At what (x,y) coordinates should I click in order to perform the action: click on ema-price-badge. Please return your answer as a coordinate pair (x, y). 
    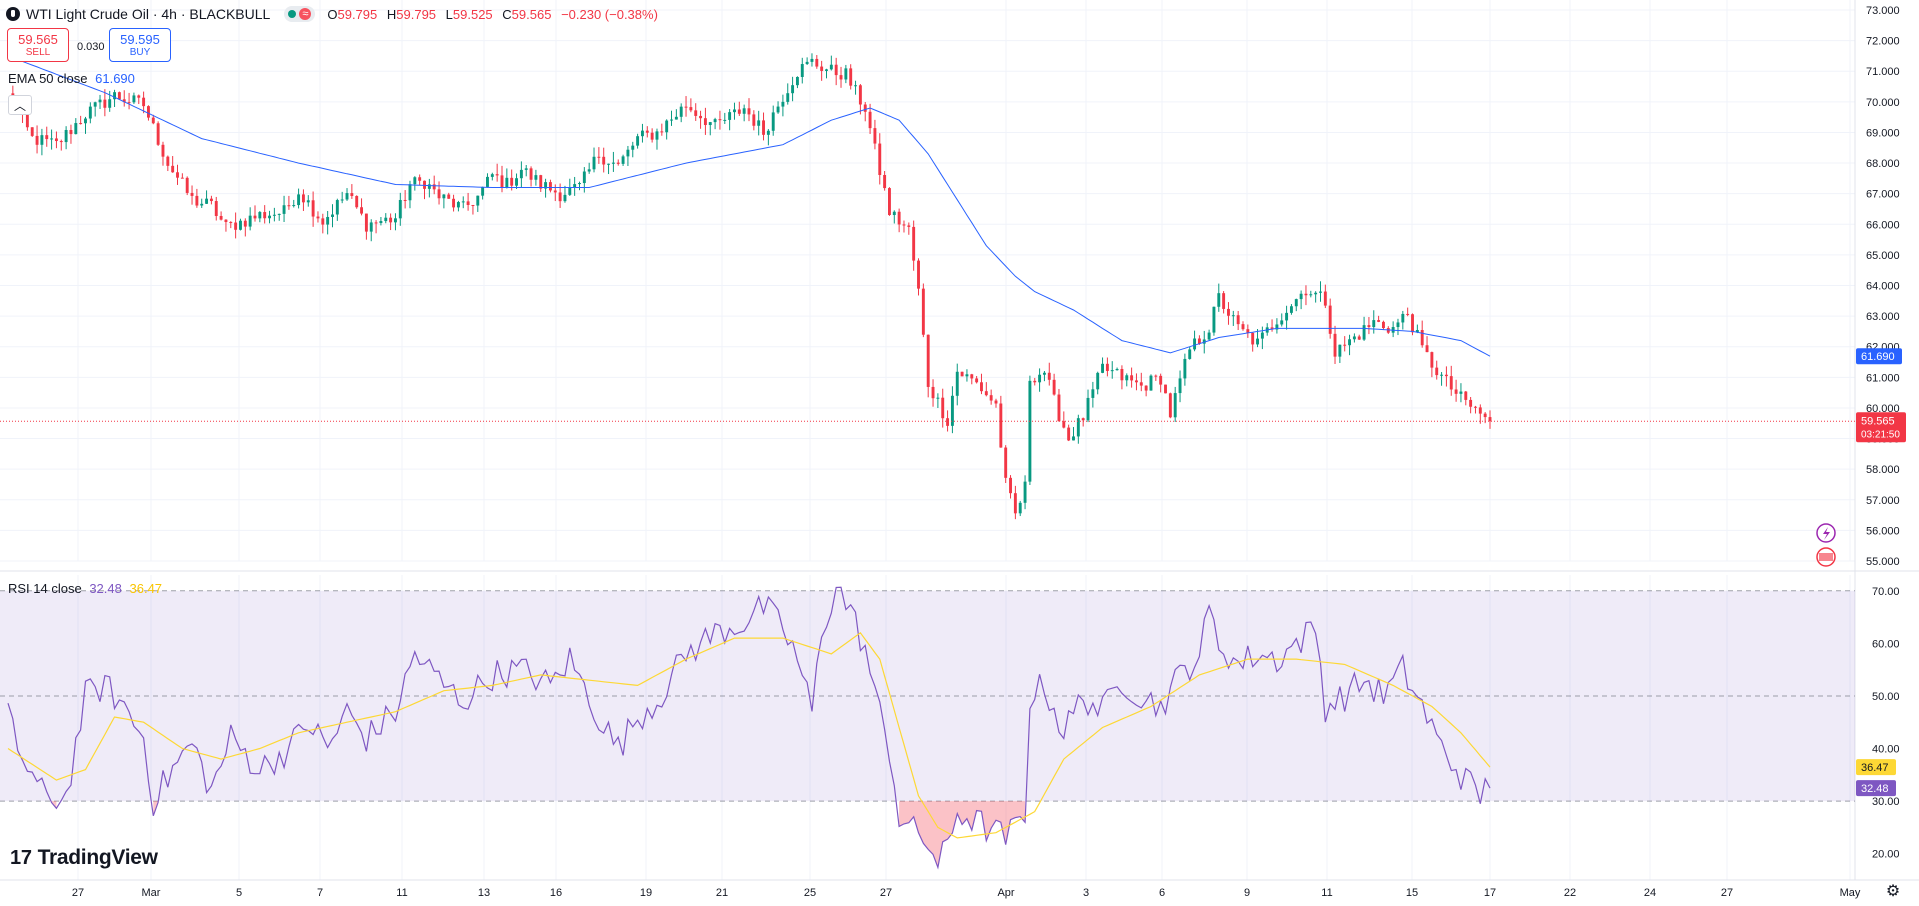
    Looking at the image, I should click on (1879, 356).